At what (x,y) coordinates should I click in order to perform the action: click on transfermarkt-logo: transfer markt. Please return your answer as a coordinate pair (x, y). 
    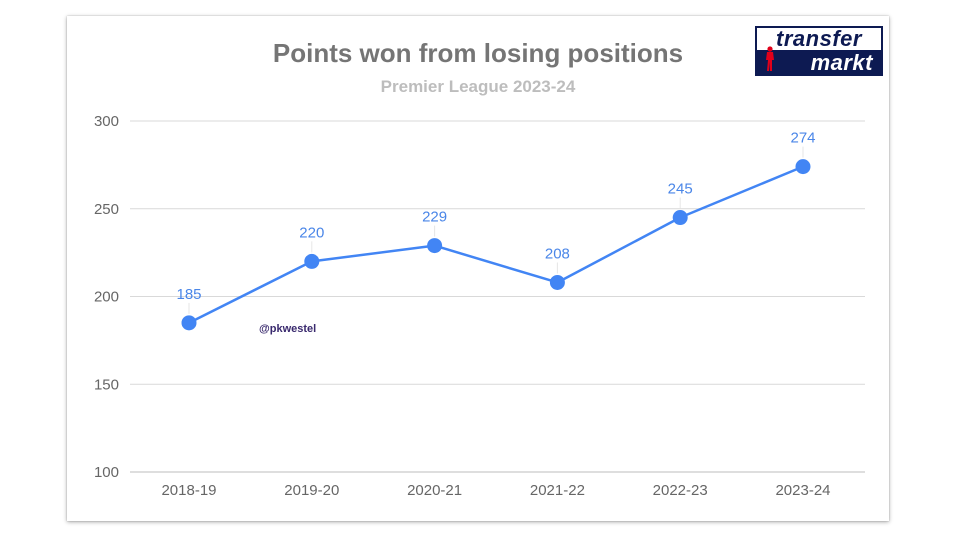
    Looking at the image, I should click on (819, 51).